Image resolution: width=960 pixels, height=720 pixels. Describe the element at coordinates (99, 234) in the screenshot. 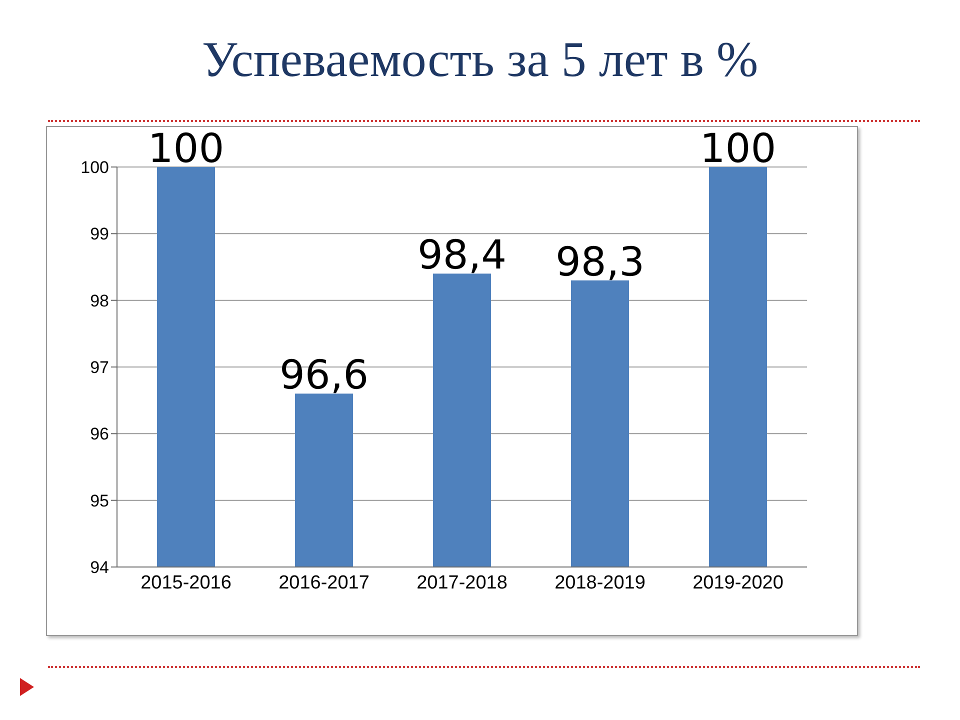

I see `y-tick-label: 99` at that location.